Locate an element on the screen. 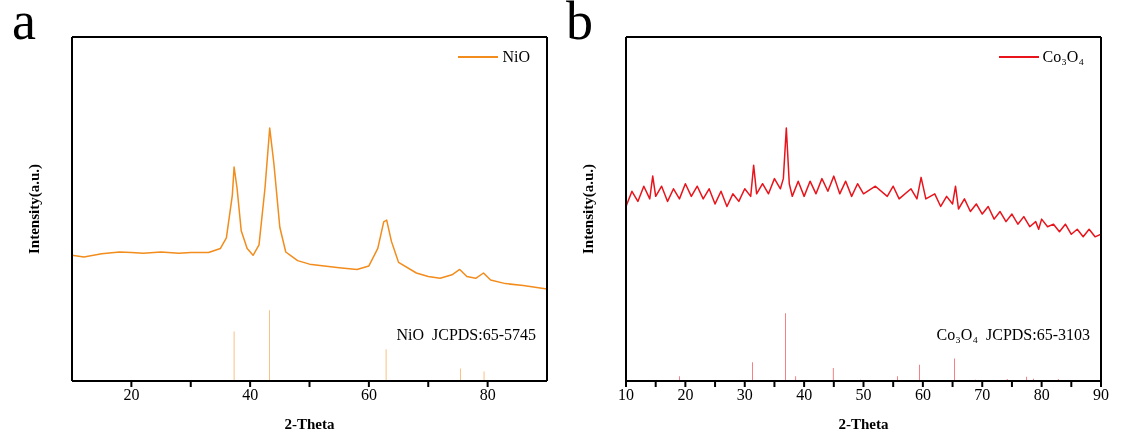  x-tick-label: 10 is located at coordinates (626, 395).